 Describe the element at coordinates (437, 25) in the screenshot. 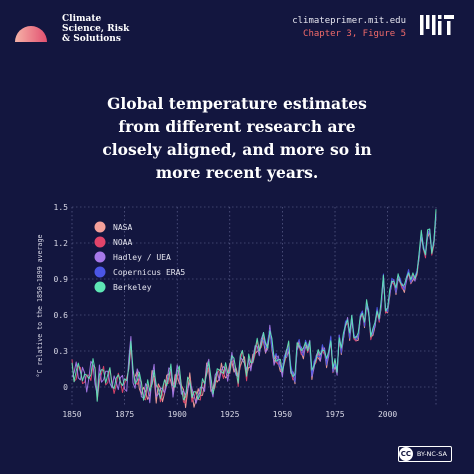

I see `mit-logo-icon` at that location.